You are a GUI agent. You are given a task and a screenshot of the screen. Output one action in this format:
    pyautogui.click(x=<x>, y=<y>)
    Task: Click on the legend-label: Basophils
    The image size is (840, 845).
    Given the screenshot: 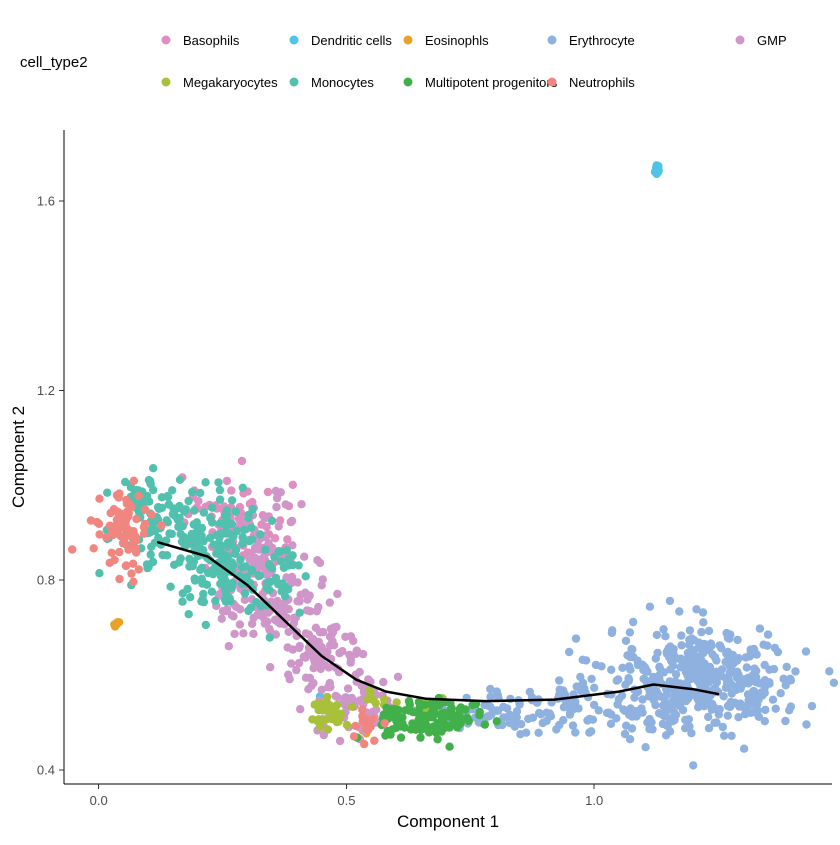 What is the action you would take?
    pyautogui.click(x=211, y=40)
    